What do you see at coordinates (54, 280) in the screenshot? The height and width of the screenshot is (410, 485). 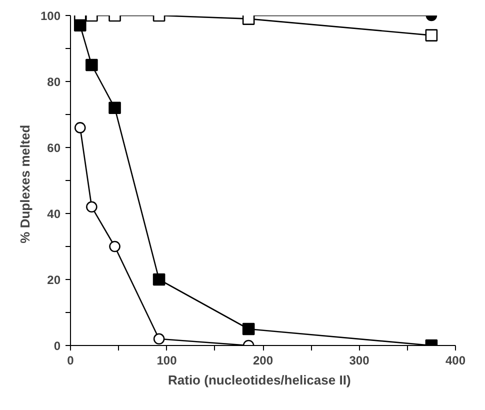 I see `y-tick-label: 20` at bounding box center [54, 280].